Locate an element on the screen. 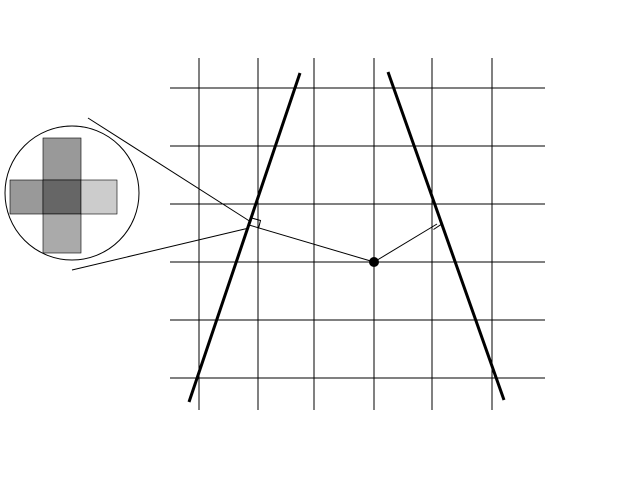 Image resolution: width=640 pixels, height=480 pixels. magnifier-square-top is located at coordinates (62, 159).